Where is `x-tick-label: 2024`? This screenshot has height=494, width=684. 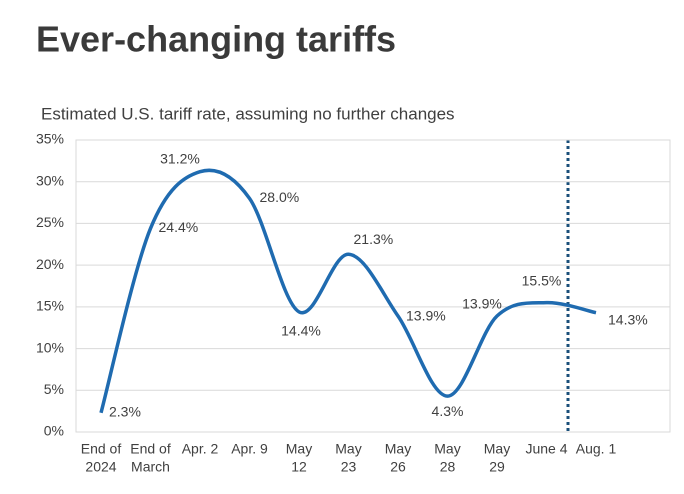
x-tick-label: 2024 is located at coordinates (100, 467).